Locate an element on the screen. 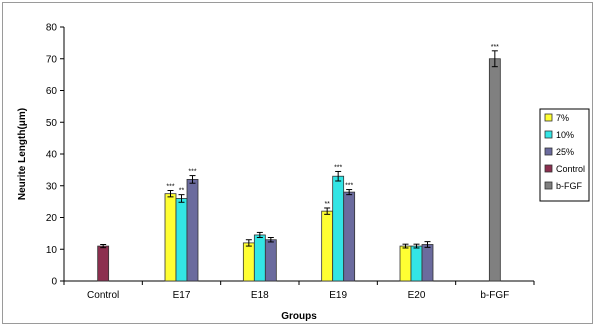  x-axis-title: Groups is located at coordinates (299, 316).